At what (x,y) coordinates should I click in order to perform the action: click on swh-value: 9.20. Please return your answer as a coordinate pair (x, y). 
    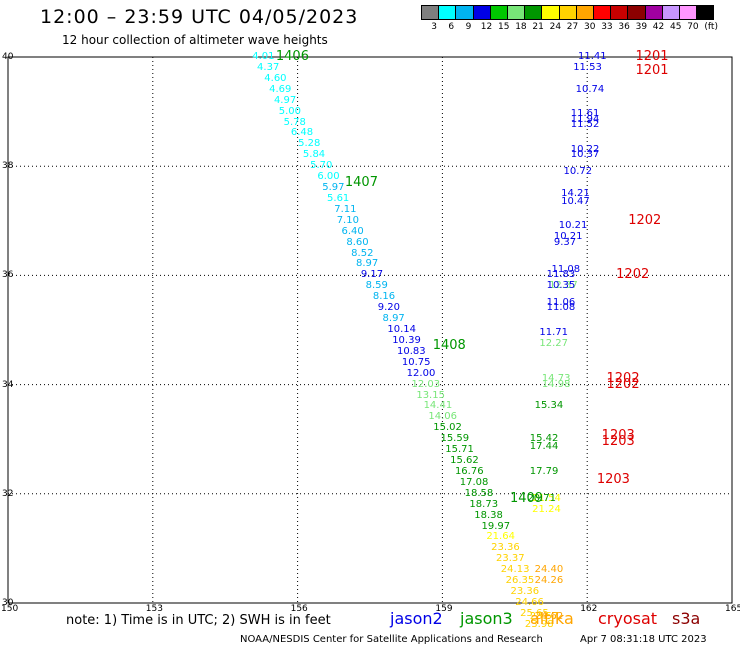
    Looking at the image, I should click on (388, 308).